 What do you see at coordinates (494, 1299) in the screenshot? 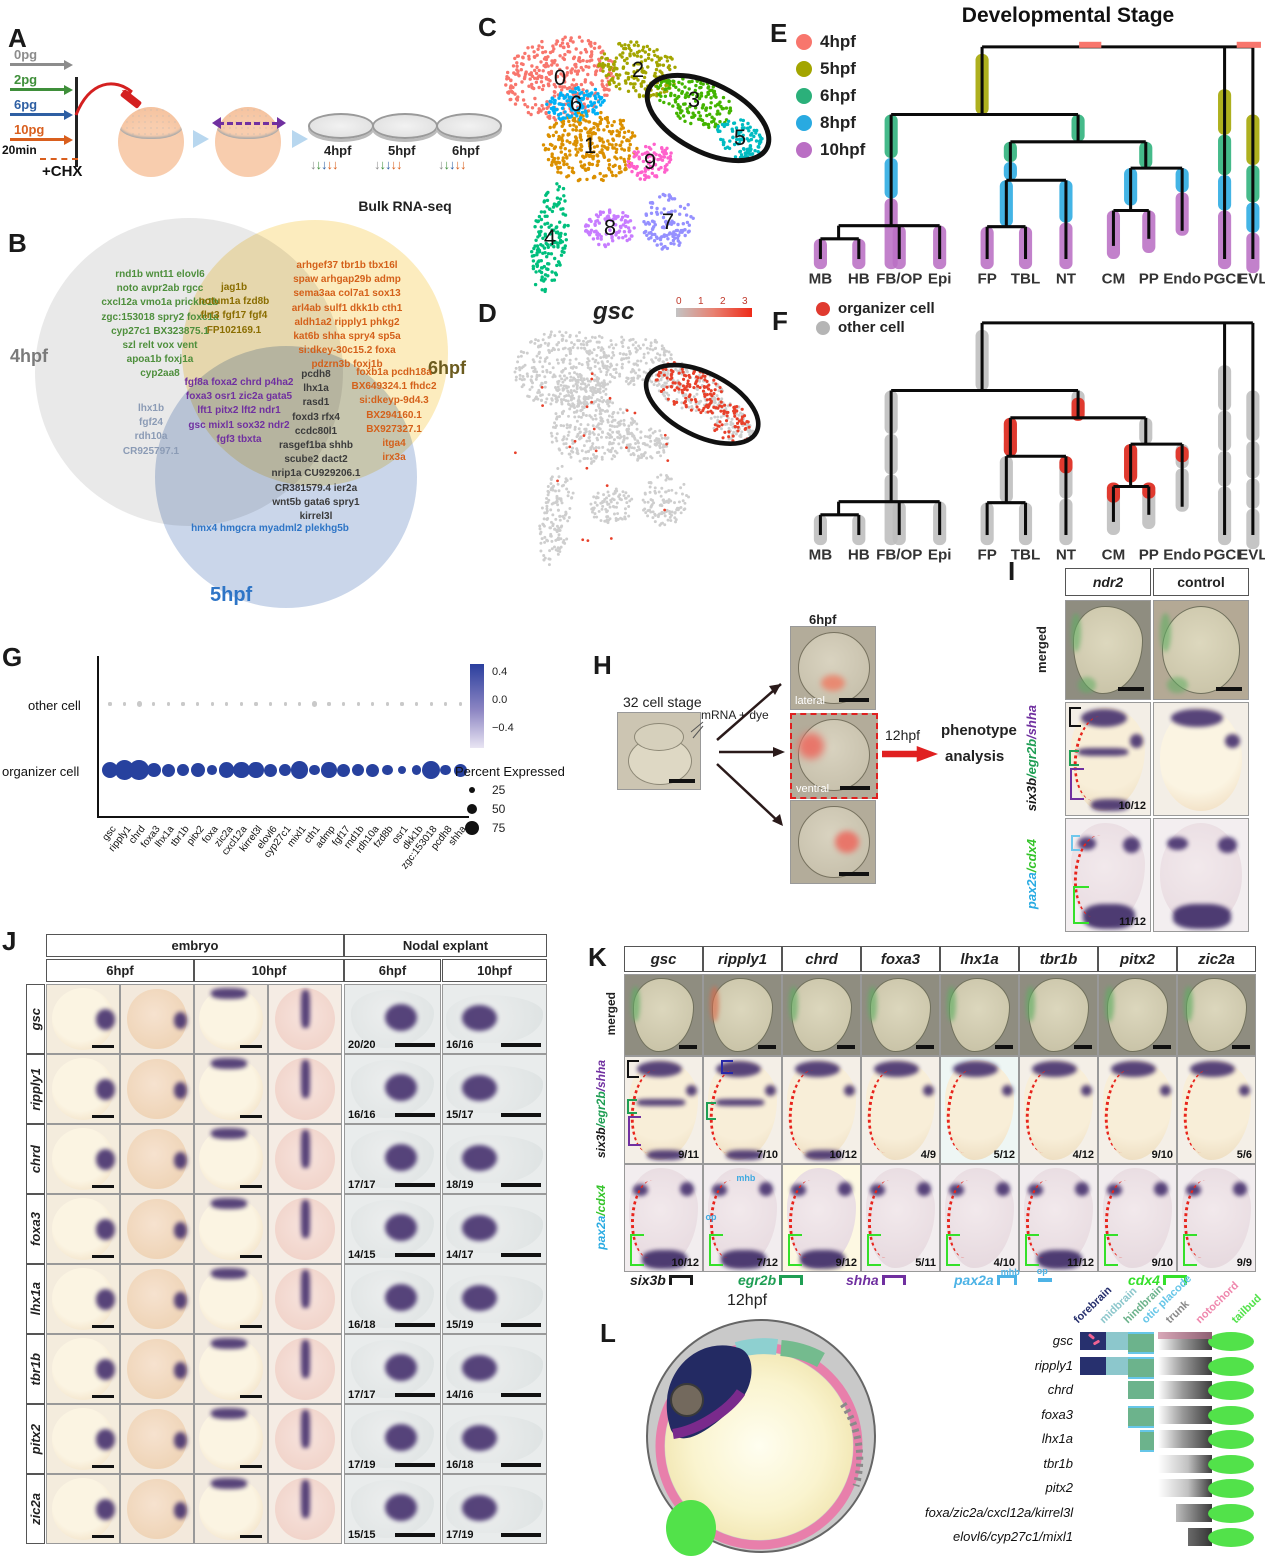
I see `insitu-image: 15/19` at bounding box center [494, 1299].